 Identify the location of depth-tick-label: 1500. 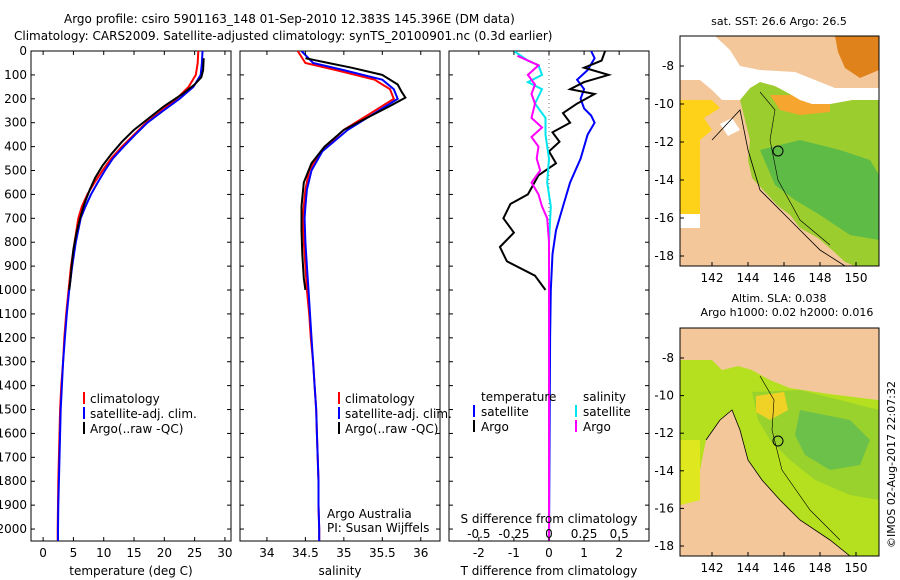
(13, 410).